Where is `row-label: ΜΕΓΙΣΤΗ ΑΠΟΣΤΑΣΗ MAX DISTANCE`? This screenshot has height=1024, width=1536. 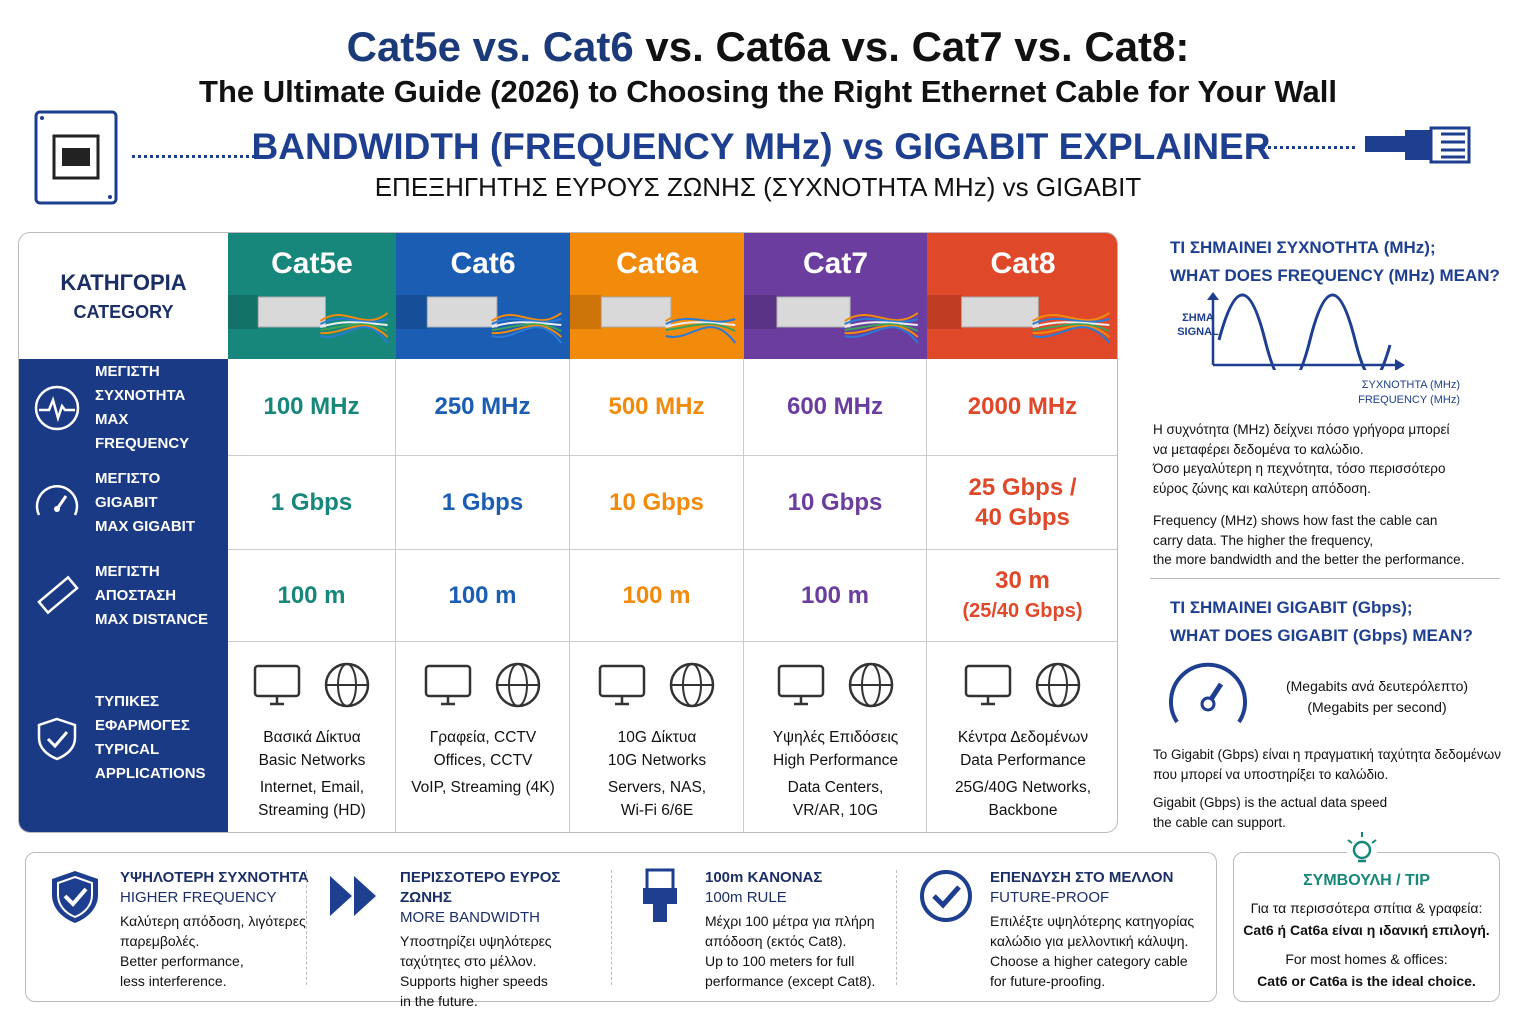 row-label: ΜΕΓΙΣΤΗ ΑΠΟΣΤΑΣΗ MAX DISTANCE is located at coordinates (160, 596).